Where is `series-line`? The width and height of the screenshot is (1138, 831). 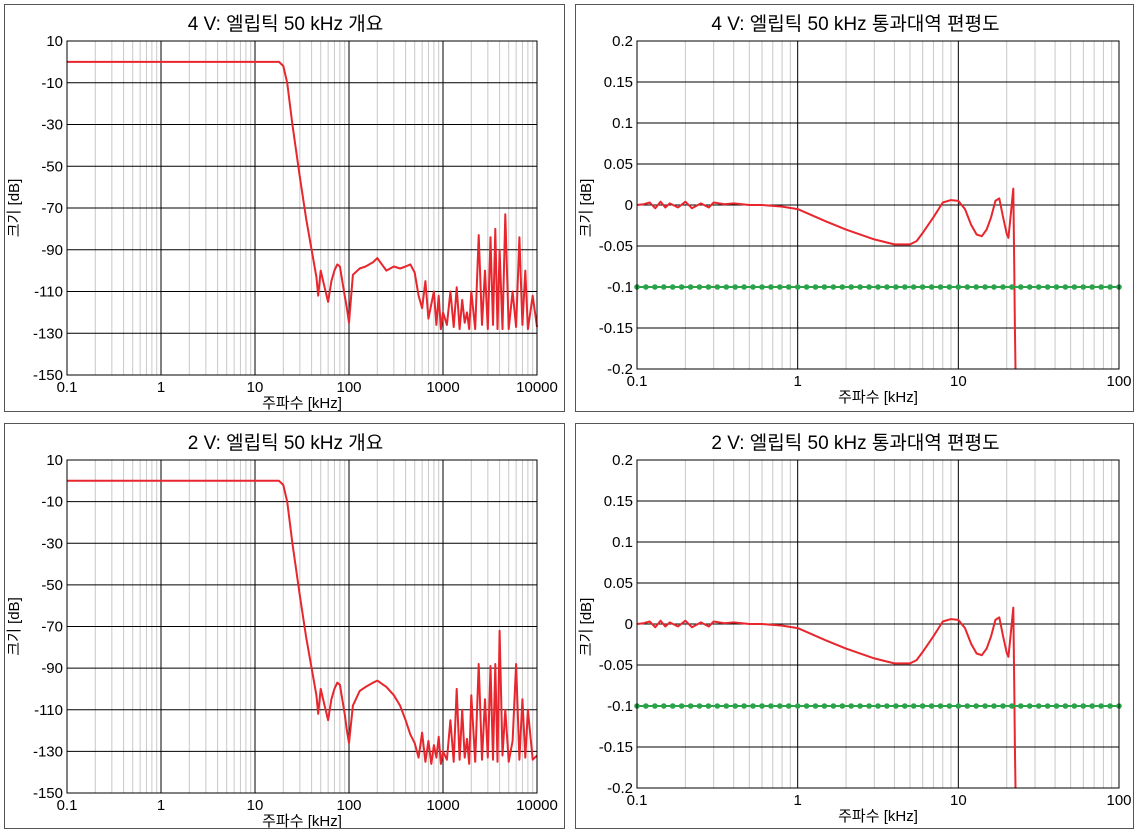 series-line is located at coordinates (826, 697).